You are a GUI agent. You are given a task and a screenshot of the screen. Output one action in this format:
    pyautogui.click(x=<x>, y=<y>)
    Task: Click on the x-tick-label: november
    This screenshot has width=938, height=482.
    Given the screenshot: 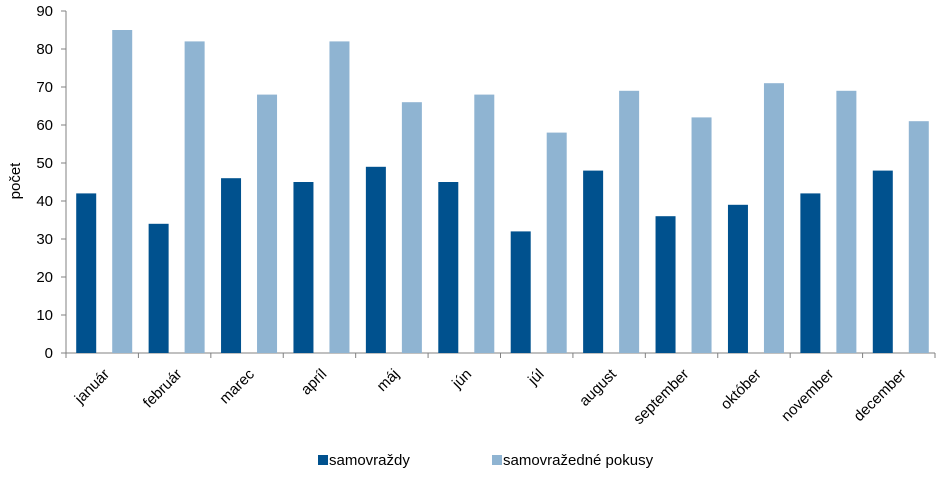 What is the action you would take?
    pyautogui.click(x=807, y=395)
    